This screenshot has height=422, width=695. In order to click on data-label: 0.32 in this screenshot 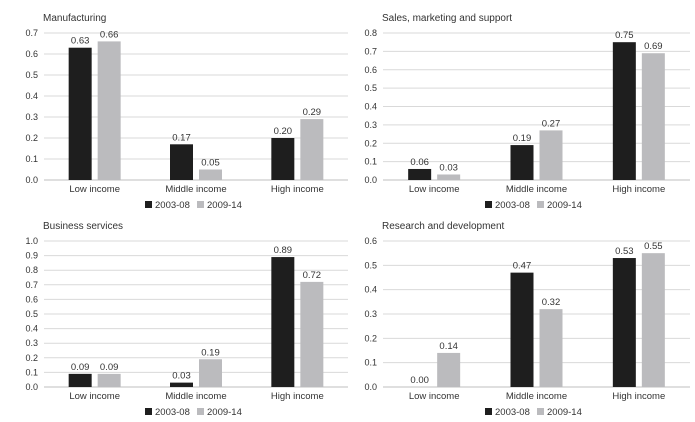, I will do `click(551, 302)`.